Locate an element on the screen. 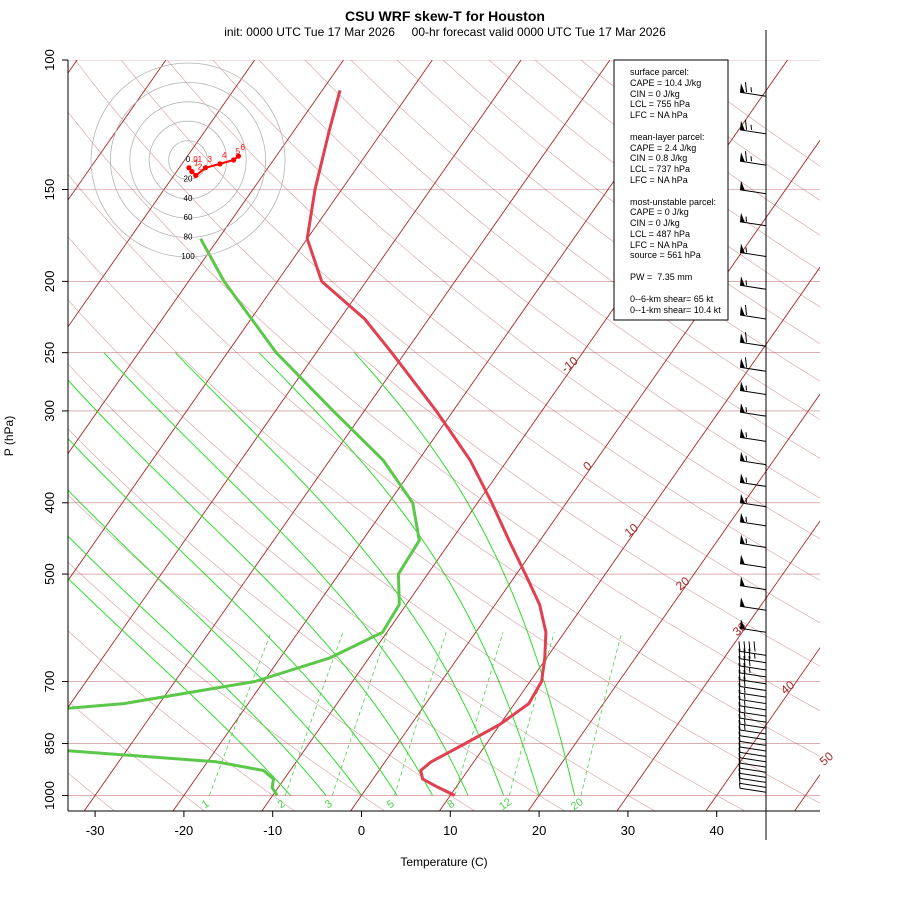 The width and height of the screenshot is (900, 900). mixing-ratio-label: 8 is located at coordinates (451, 804).